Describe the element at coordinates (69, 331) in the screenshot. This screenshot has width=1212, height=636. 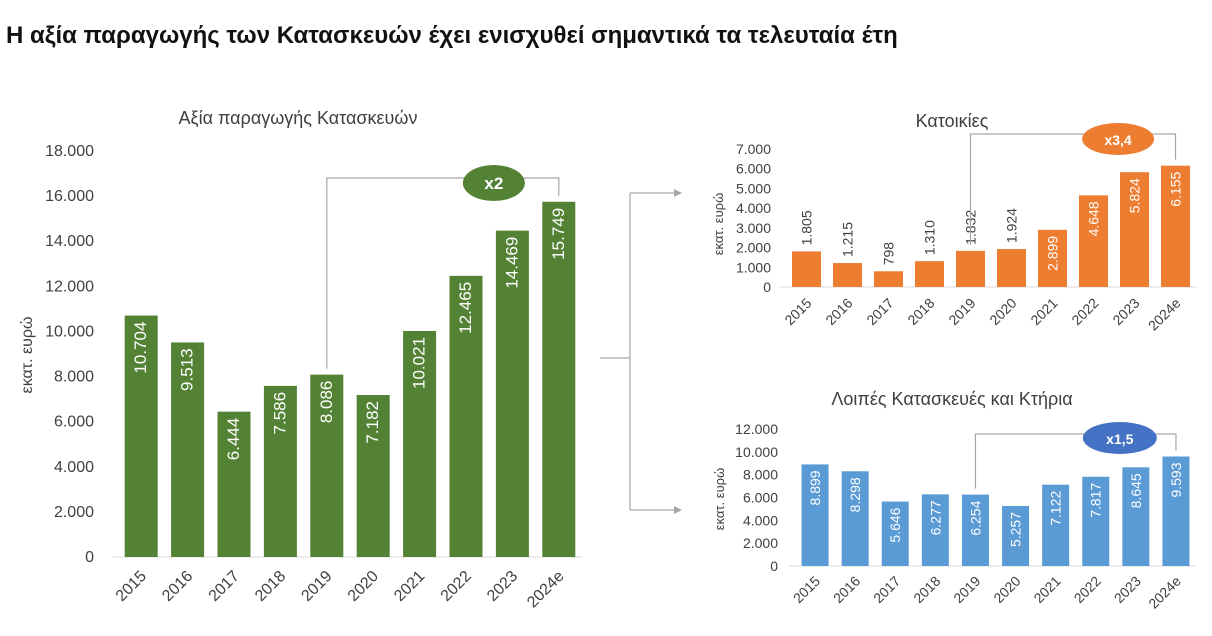
I see `y-tick-label: 10.000` at that location.